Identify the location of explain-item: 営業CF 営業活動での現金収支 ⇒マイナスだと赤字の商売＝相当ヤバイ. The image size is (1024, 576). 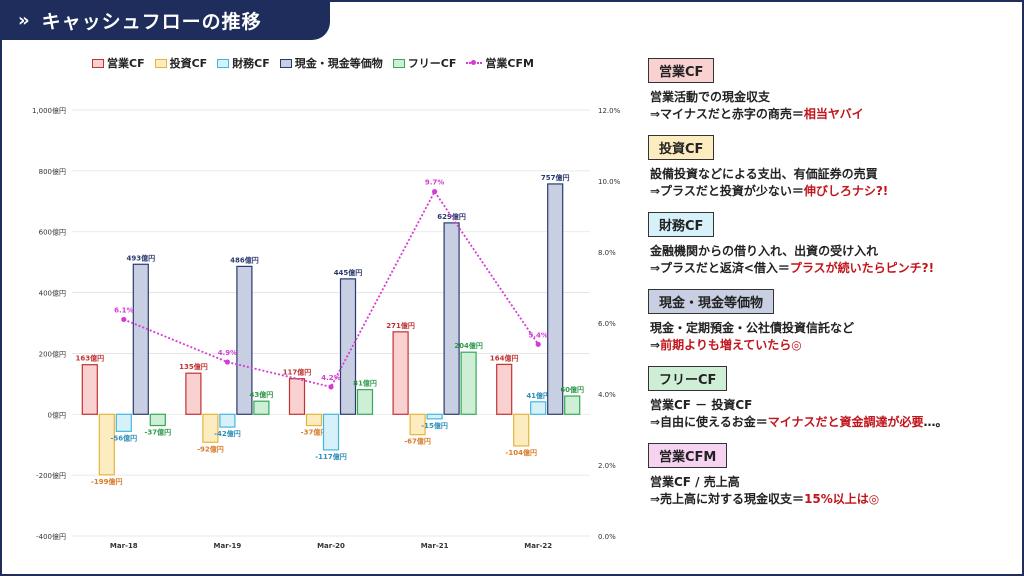
(833, 90).